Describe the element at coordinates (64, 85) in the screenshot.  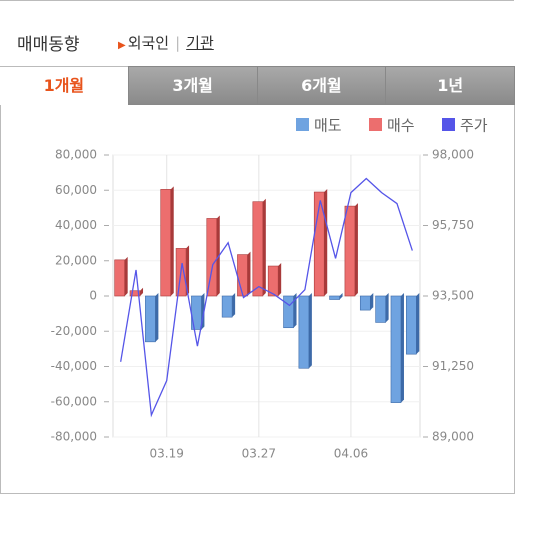
I see `tab: 1개월` at that location.